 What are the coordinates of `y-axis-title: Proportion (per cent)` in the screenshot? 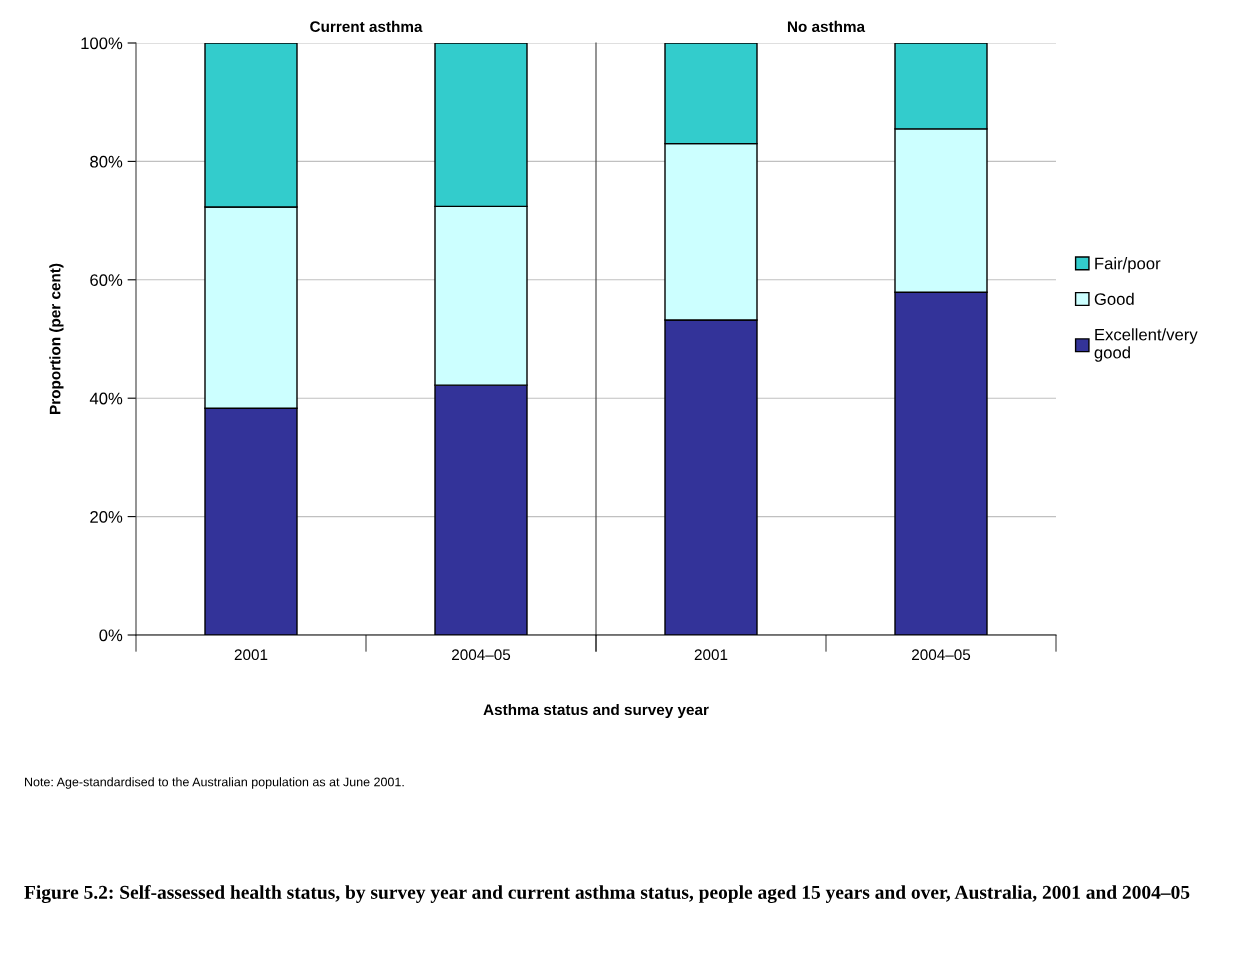 It's located at (56, 338).